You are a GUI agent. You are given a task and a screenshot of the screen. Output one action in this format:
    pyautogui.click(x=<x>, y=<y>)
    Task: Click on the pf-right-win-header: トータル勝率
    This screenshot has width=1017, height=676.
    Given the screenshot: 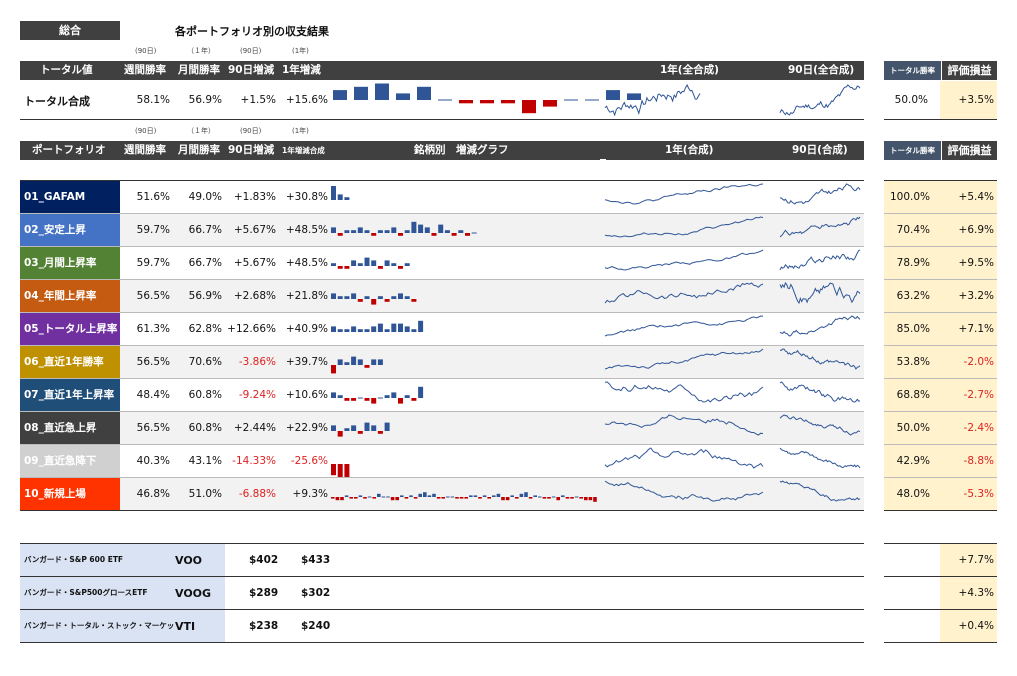 What is the action you would take?
    pyautogui.click(x=912, y=150)
    